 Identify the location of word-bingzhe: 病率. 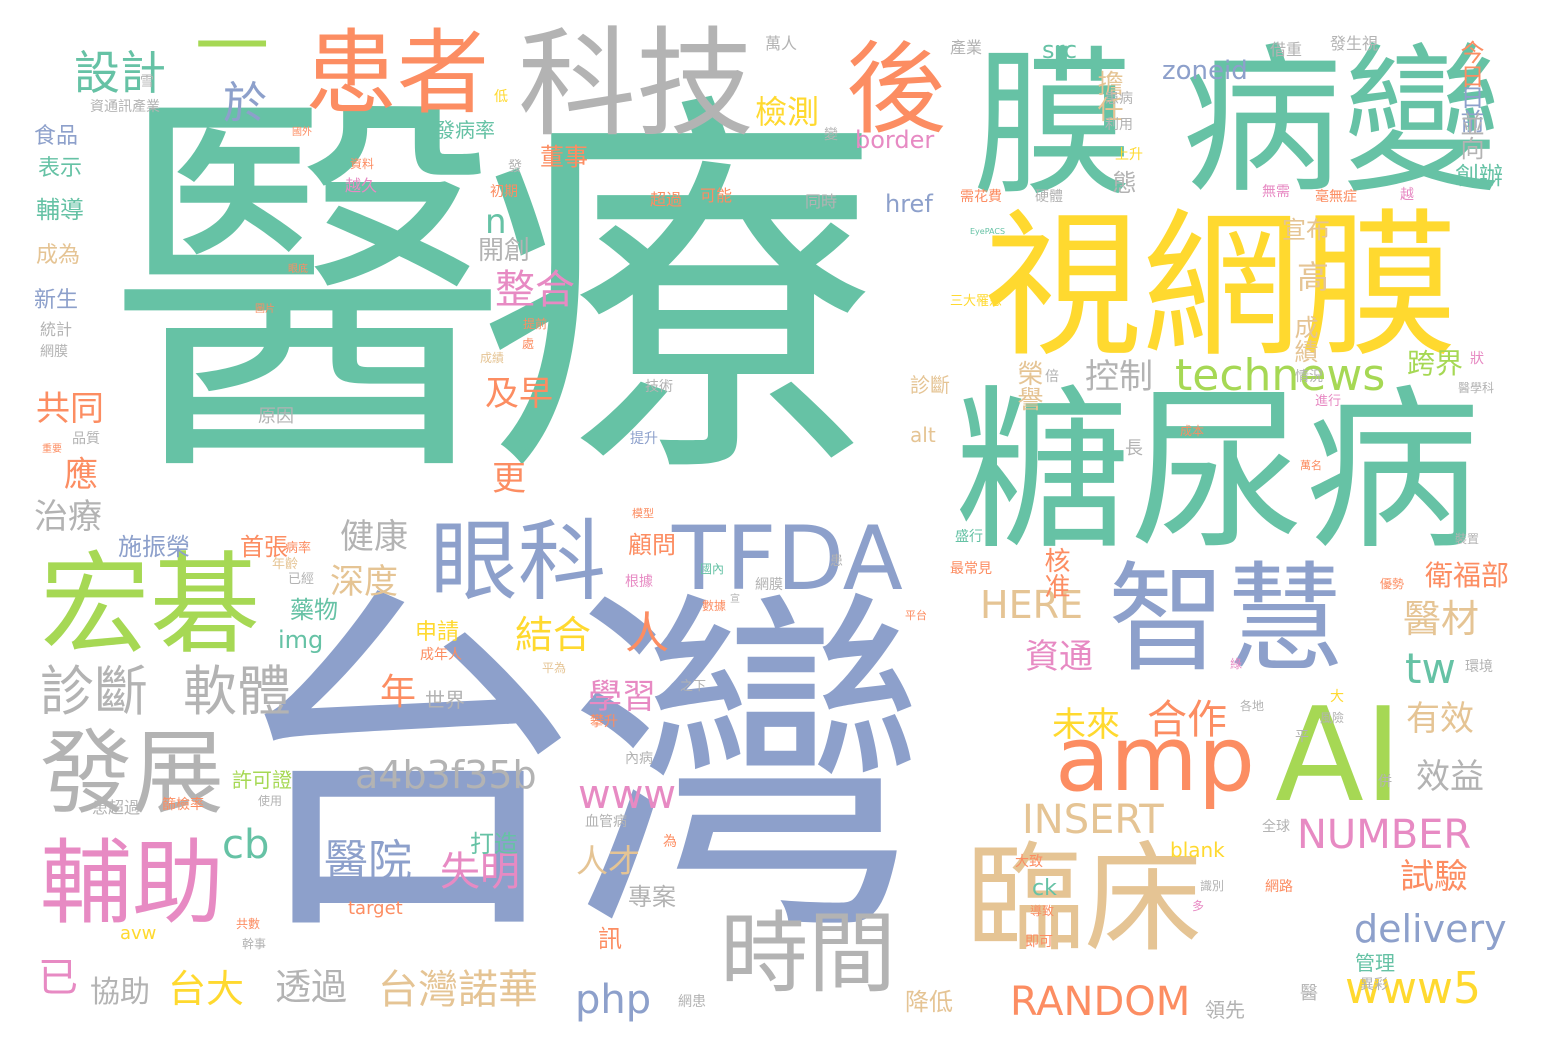
(298, 548).